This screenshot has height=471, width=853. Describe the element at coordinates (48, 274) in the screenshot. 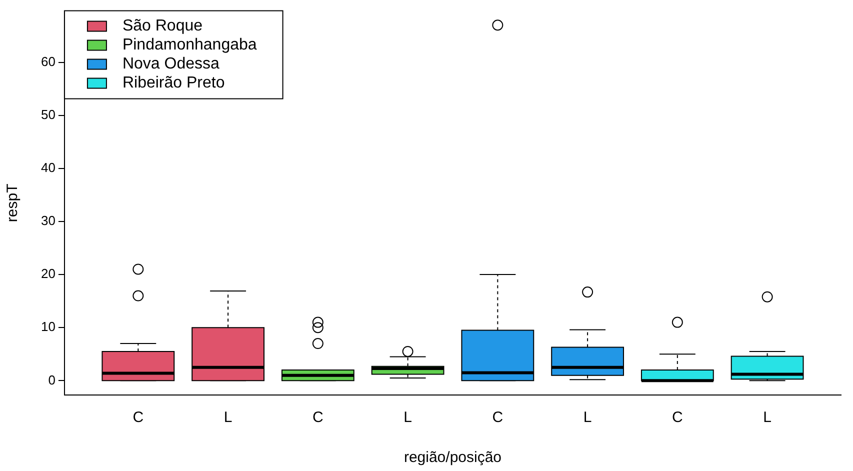

I see `y-tick-label: 20` at that location.